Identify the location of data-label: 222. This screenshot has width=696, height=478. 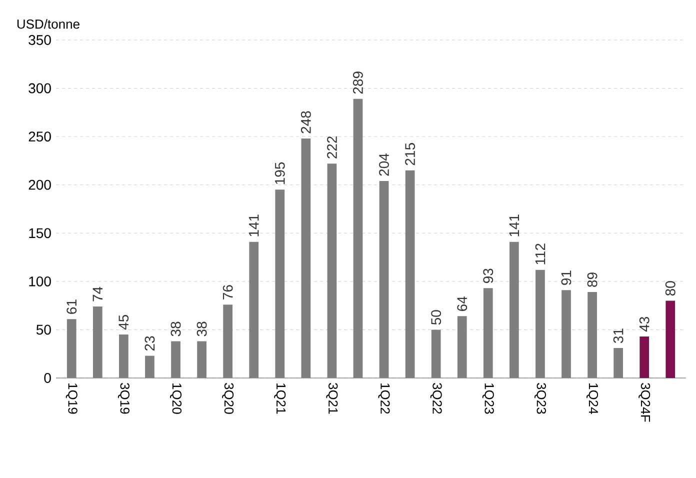
(332, 147).